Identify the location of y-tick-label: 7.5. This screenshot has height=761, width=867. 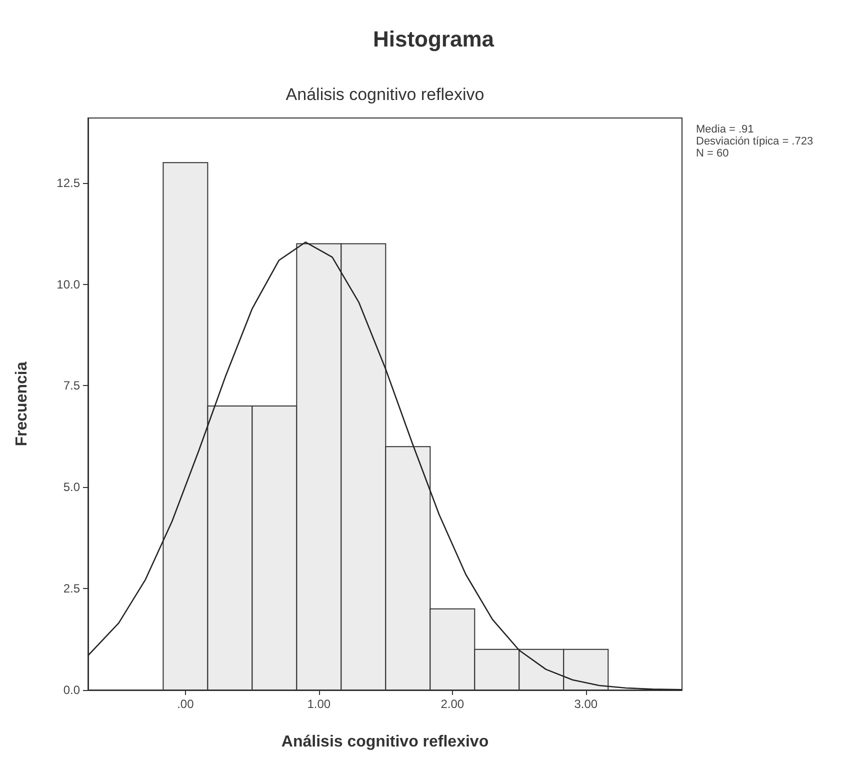
(71, 385).